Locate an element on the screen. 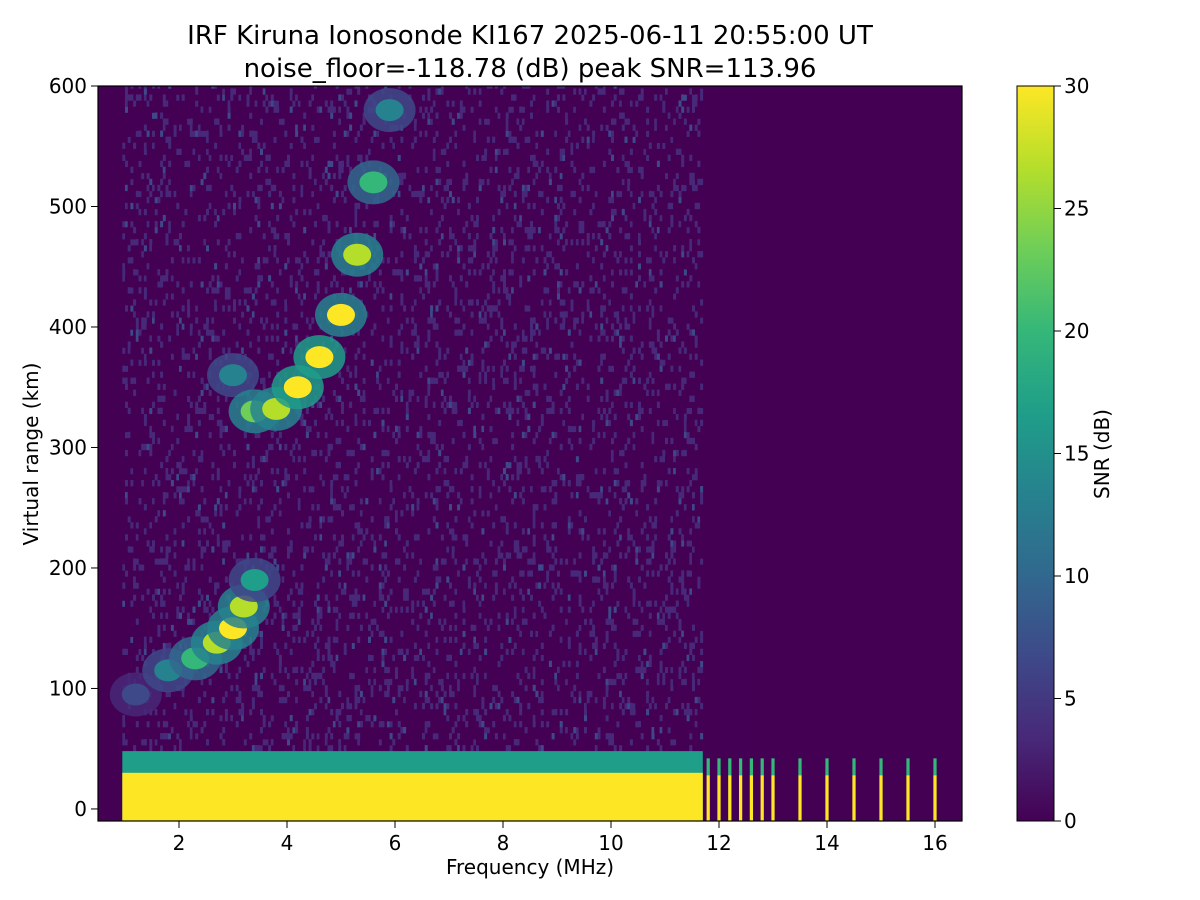  colorbar-tick-label: 25 is located at coordinates (1076, 209).